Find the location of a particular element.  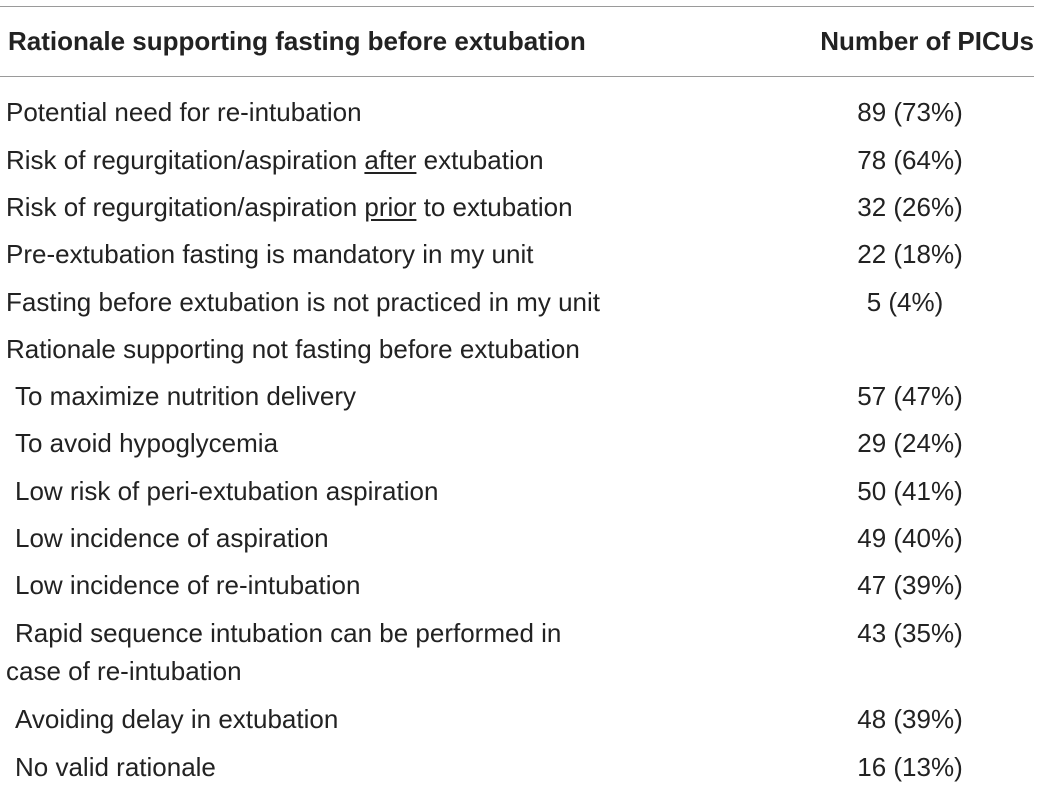

row-value: 89 (73%) is located at coordinates (910, 112).